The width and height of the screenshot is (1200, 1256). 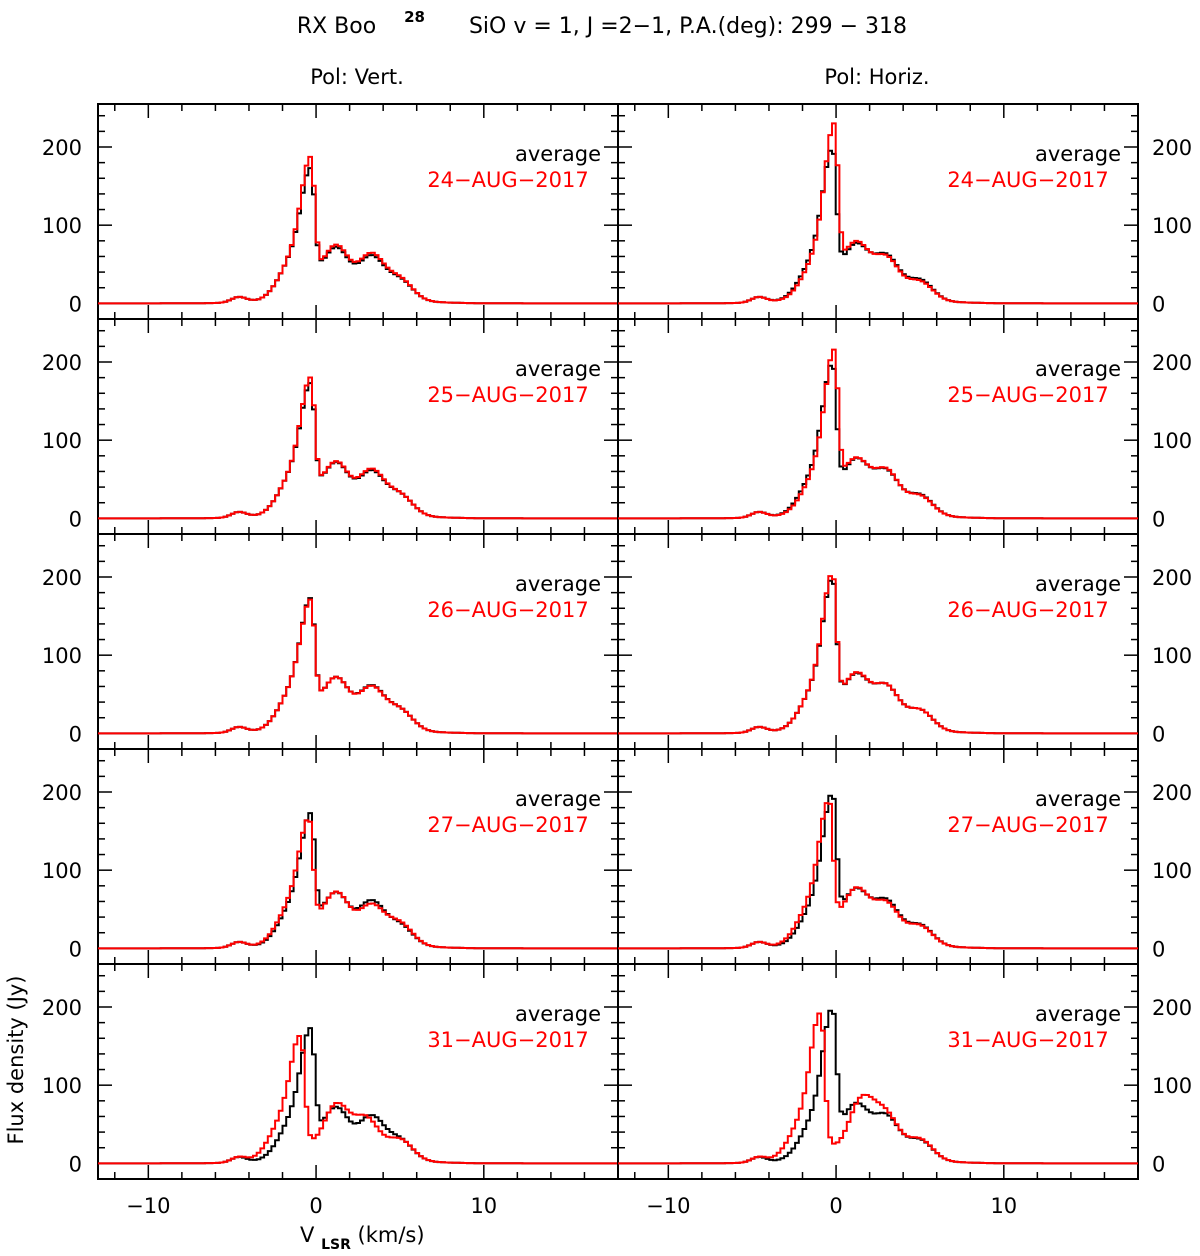 I want to click on column-title-horiz: Pol: Horiz., so click(x=876, y=77).